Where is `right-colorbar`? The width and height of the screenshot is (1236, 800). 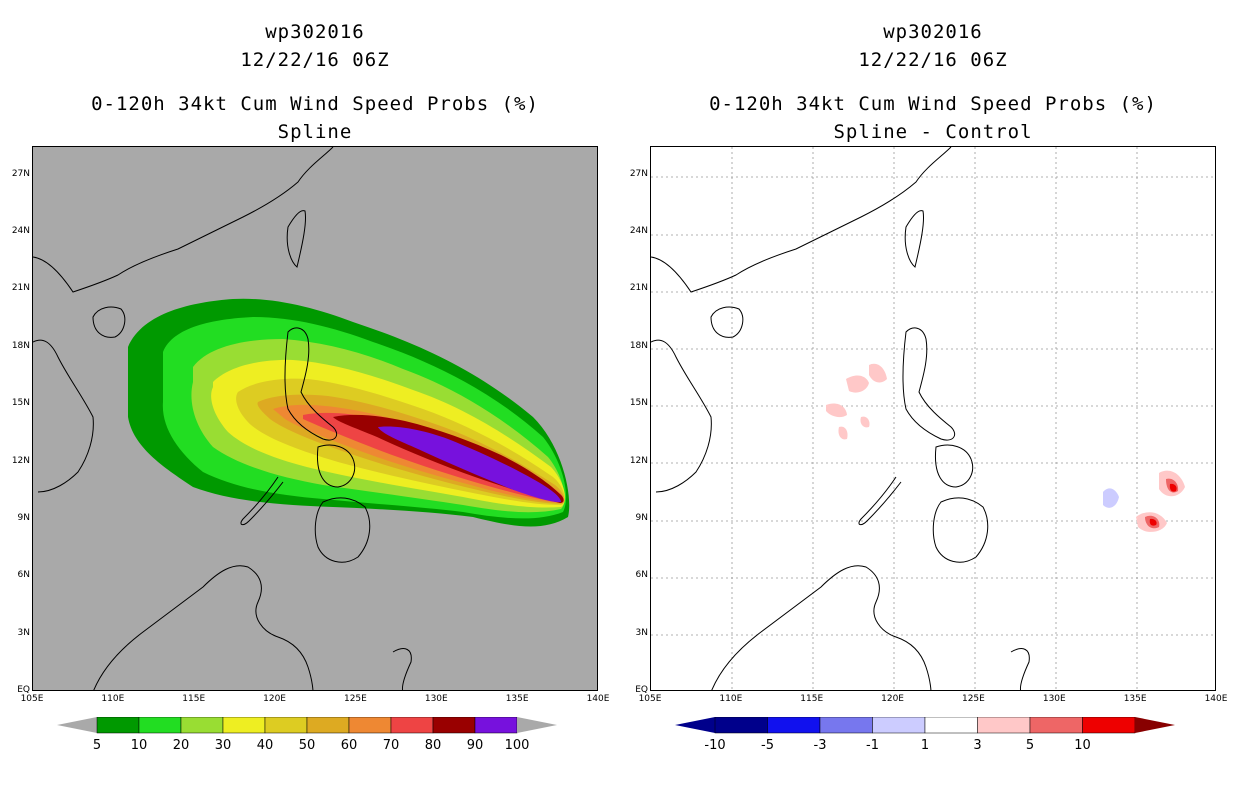 right-colorbar is located at coordinates (925, 725).